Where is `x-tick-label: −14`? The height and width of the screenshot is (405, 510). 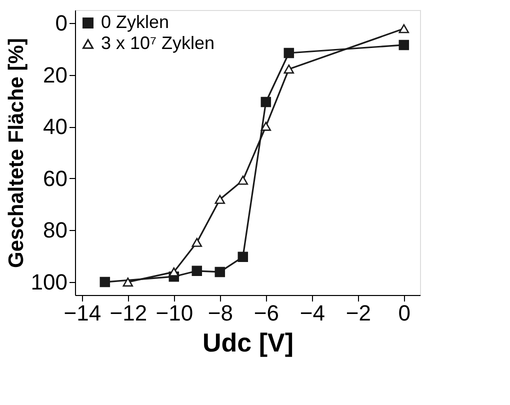
x-tick-label: −14 is located at coordinates (83, 313).